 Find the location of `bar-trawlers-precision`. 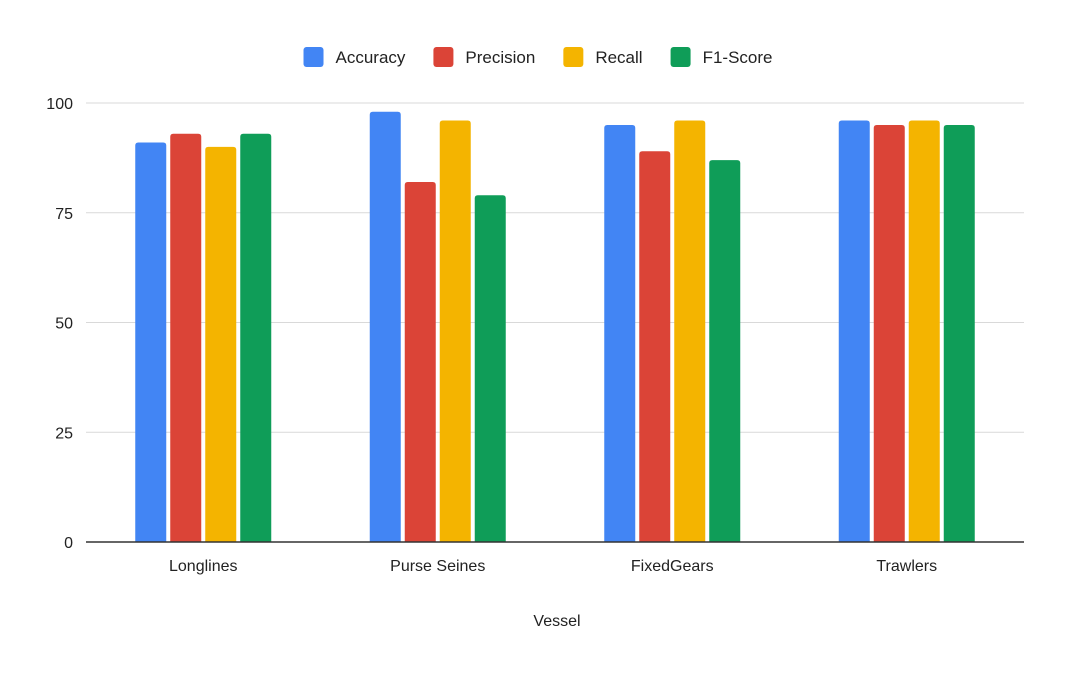

bar-trawlers-precision is located at coordinates (889, 333).